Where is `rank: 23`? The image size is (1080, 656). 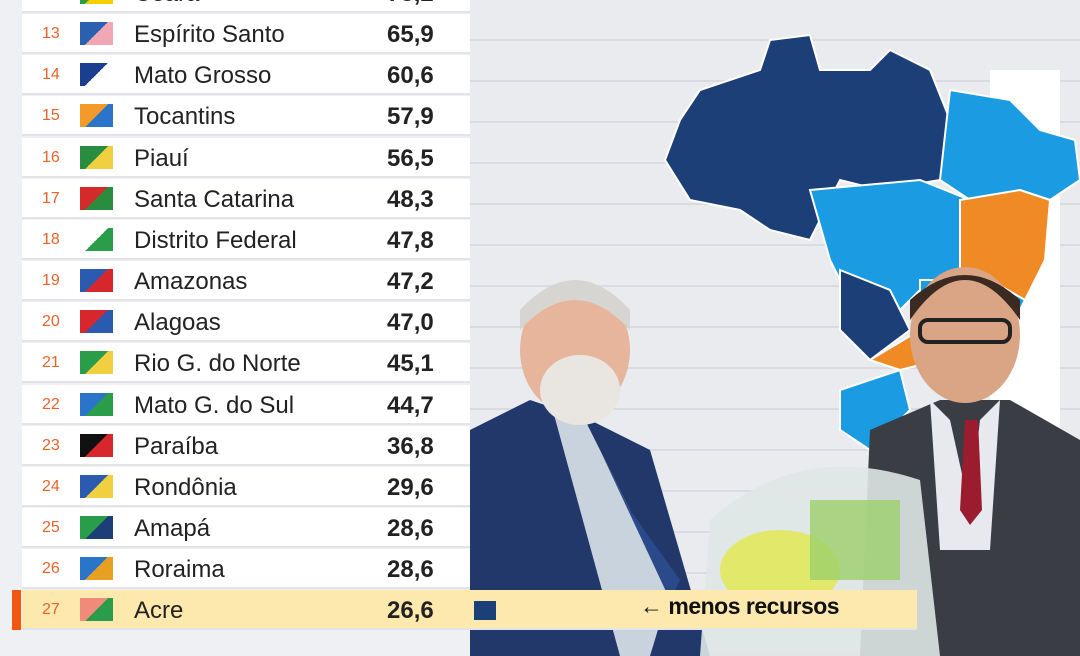 rank: 23 is located at coordinates (51, 445).